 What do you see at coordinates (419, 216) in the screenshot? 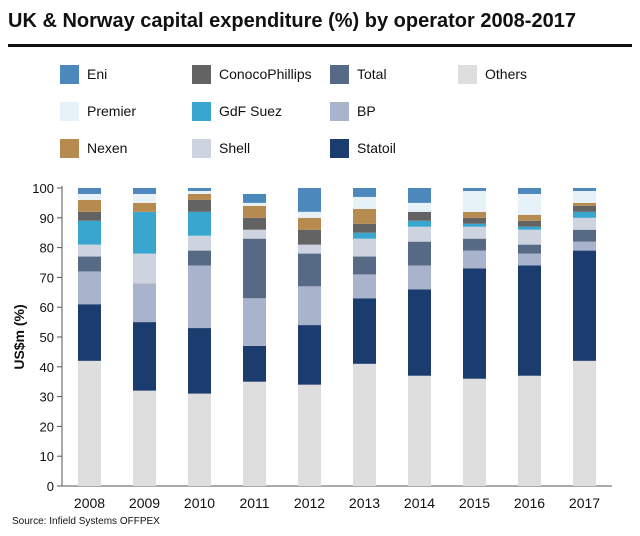
I see `bar-segment-conocophillips-2014` at bounding box center [419, 216].